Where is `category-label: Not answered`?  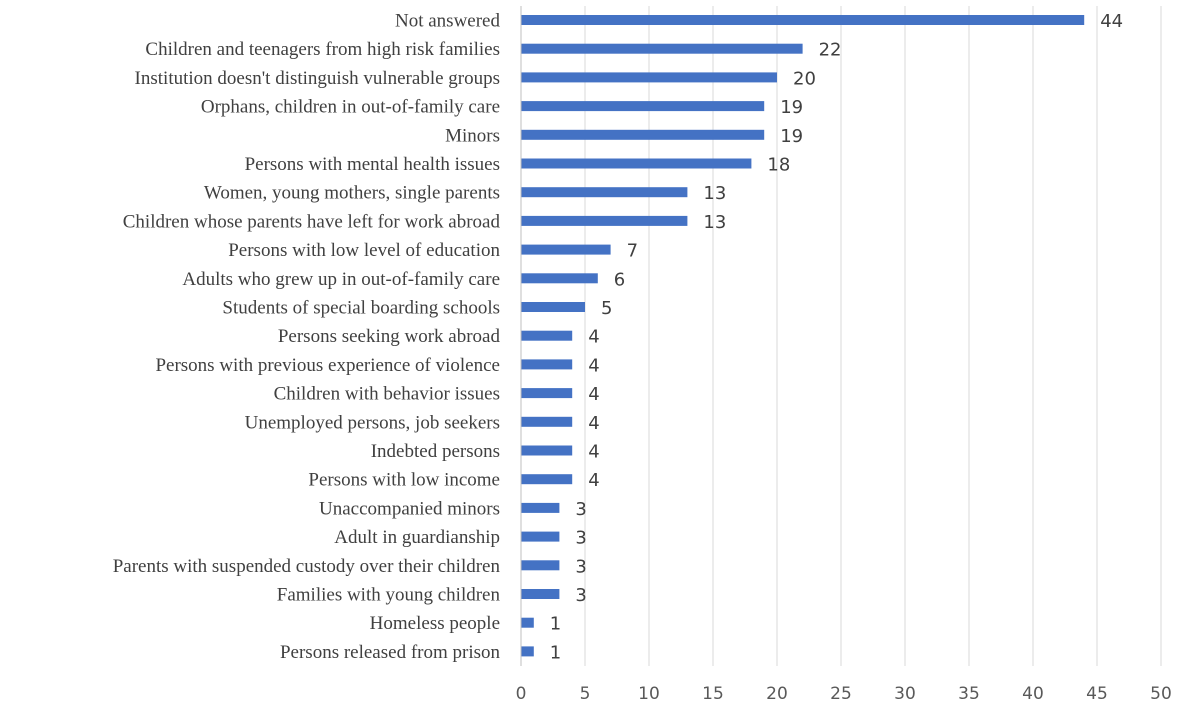
category-label: Not answered is located at coordinates (447, 21).